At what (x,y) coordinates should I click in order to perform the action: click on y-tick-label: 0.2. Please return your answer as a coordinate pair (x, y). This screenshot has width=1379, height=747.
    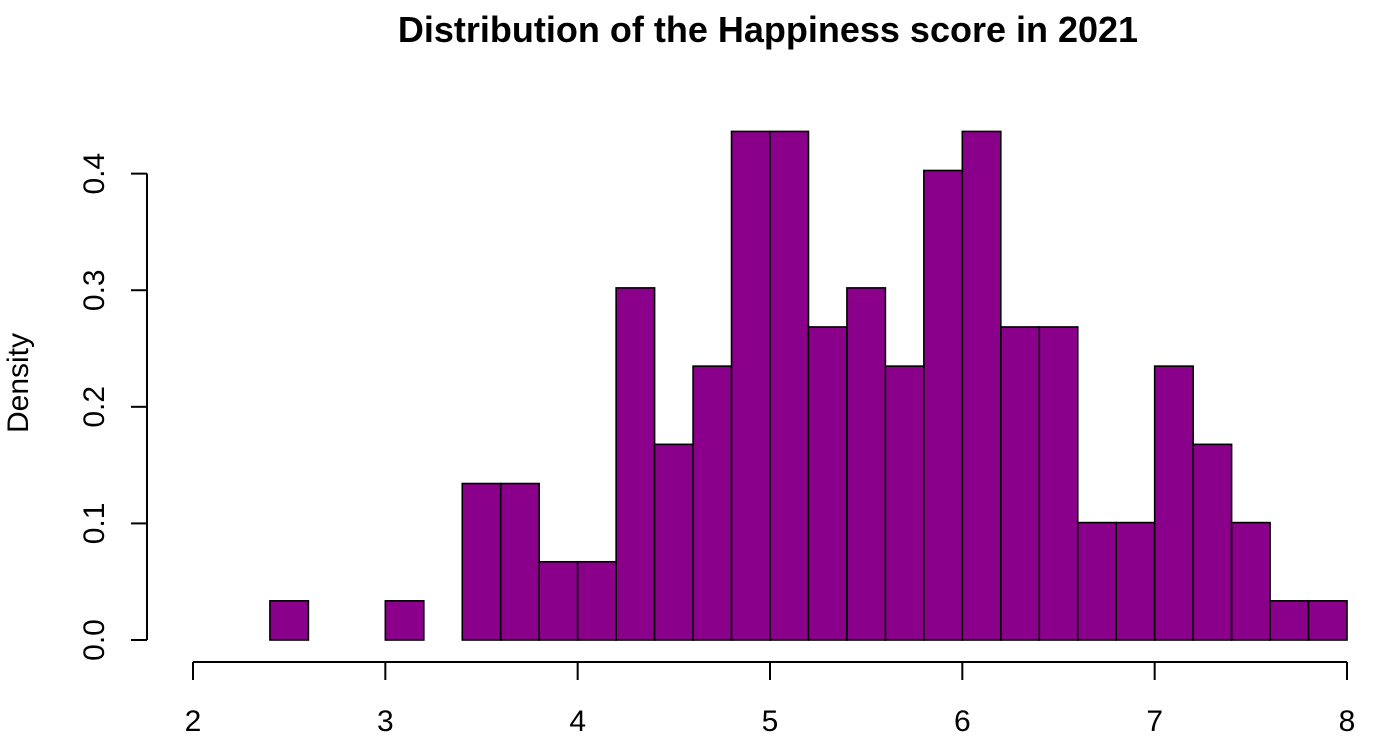
    Looking at the image, I should click on (94, 407).